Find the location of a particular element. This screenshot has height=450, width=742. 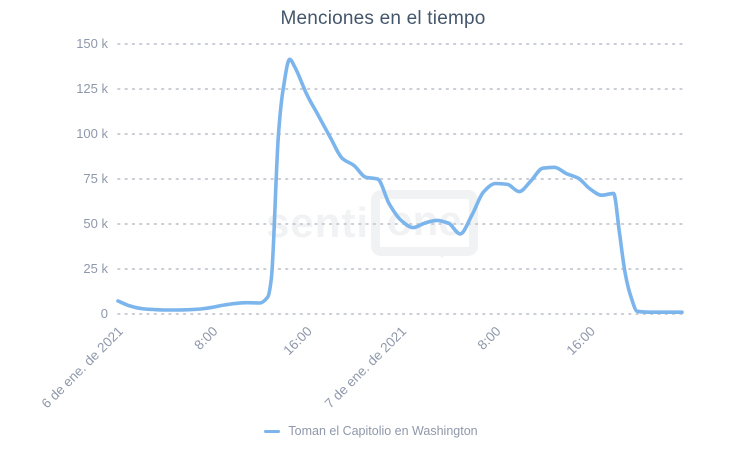

watermark: senti one is located at coordinates (372, 224).